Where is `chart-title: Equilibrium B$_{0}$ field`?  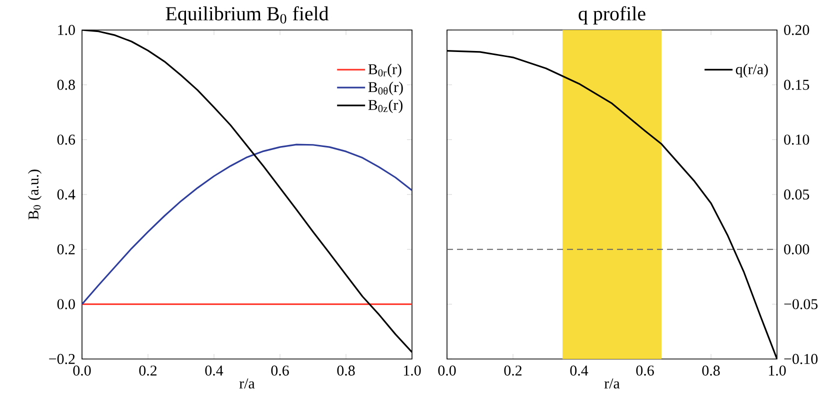
chart-title: Equilibrium B$_{0}$ field is located at coordinates (247, 15).